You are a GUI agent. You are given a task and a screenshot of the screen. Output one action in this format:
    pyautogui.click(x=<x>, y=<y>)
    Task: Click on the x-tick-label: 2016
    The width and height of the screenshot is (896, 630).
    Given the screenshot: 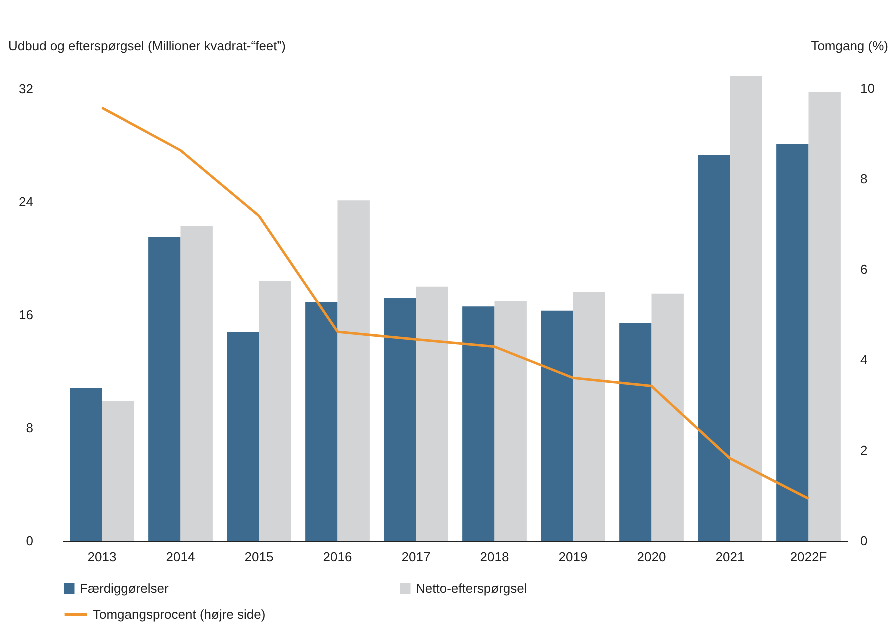 What is the action you would take?
    pyautogui.click(x=337, y=557)
    